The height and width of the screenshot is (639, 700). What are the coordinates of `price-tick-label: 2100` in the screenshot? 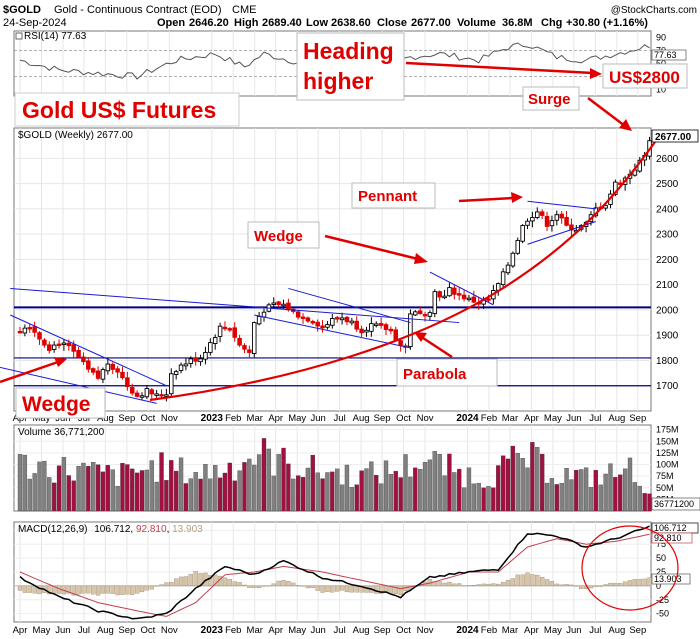 It's located at (667, 285).